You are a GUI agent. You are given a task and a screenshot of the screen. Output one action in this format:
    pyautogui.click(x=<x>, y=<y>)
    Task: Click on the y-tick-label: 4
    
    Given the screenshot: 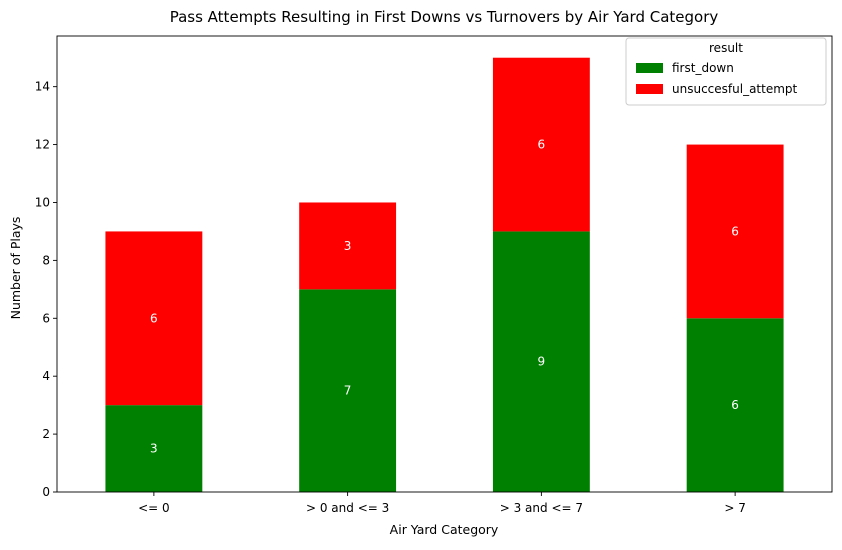 What is the action you would take?
    pyautogui.click(x=46, y=376)
    